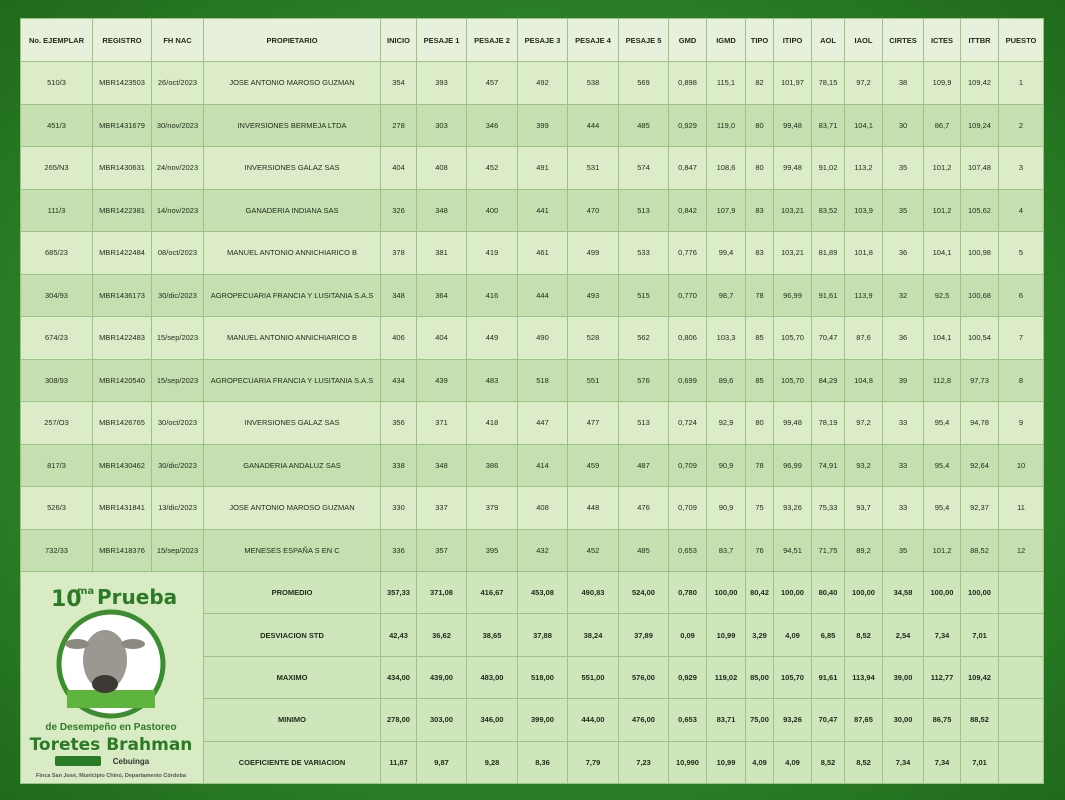 The height and width of the screenshot is (800, 1065). Describe the element at coordinates (177, 253) in the screenshot. I see `cell: 08/oct/2023` at that location.